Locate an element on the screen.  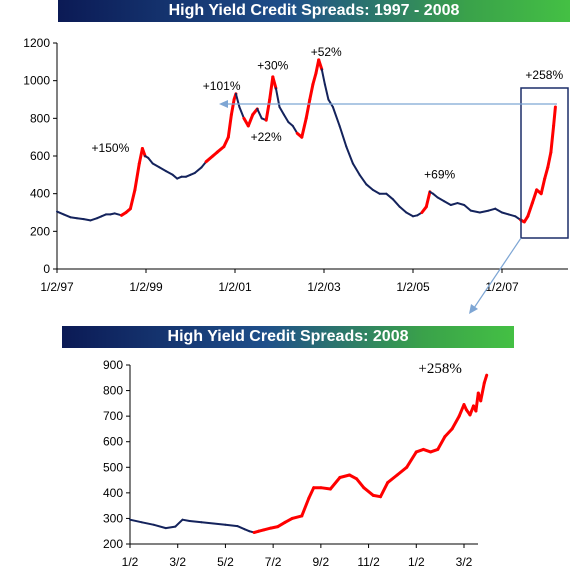
bottom-chart-x-tick-label: 5/2 is located at coordinates (225, 562).